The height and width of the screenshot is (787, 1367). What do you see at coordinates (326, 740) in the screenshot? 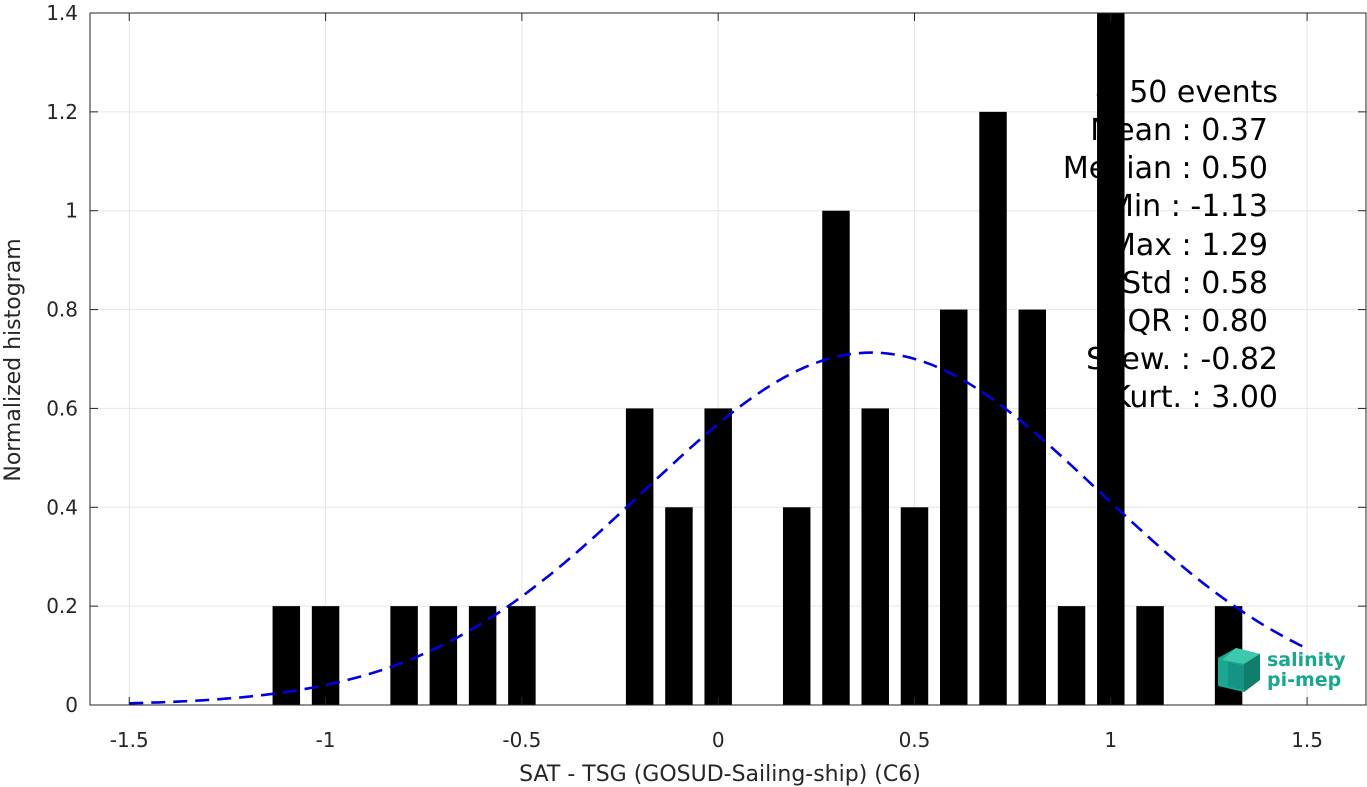
I see `x-tick-label: -1` at bounding box center [326, 740].